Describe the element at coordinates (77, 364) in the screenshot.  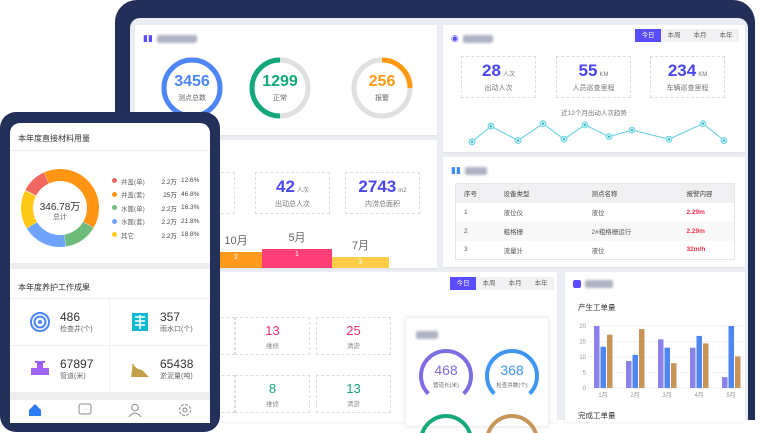
I see `result-value: 67897` at that location.